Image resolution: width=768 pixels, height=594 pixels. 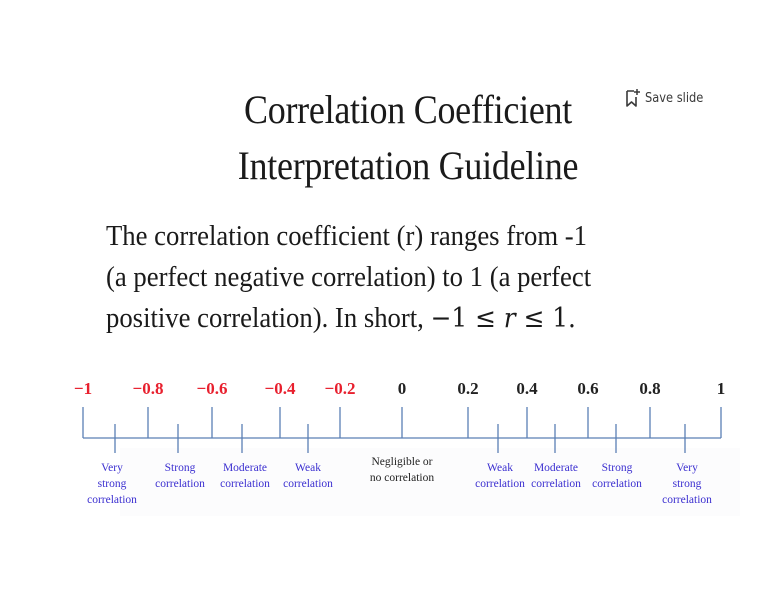 What do you see at coordinates (527, 388) in the screenshot?
I see `tick-label: 0.4` at bounding box center [527, 388].